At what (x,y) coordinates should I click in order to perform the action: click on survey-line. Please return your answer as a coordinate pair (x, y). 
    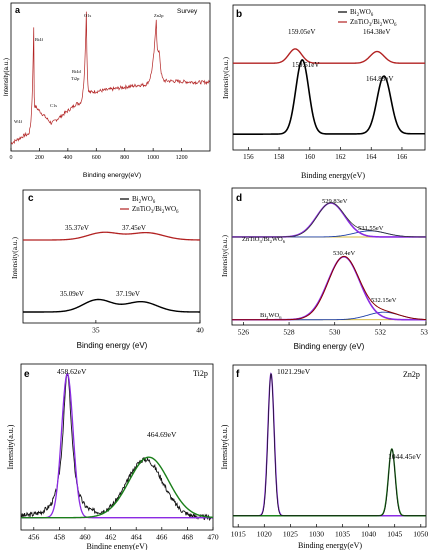
    Looking at the image, I should click on (110, 78).